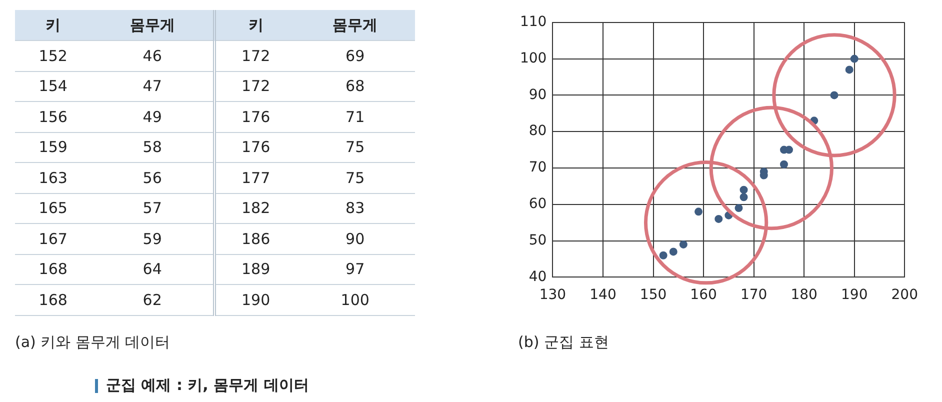 Image resolution: width=942 pixels, height=402 pixels. Describe the element at coordinates (53, 117) in the screenshot. I see `text: 156` at that location.